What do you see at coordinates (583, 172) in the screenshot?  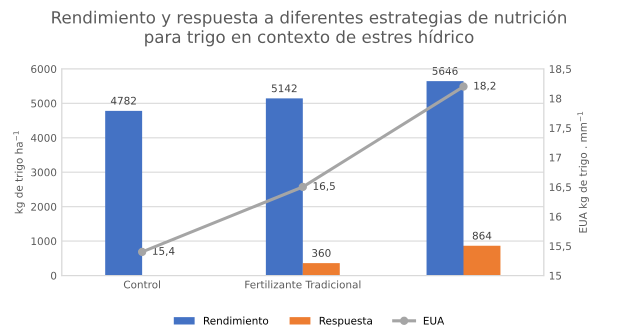 I see `y2-axis-title: EUA kg de trigo . mm$^{−1}$` at bounding box center [583, 172].